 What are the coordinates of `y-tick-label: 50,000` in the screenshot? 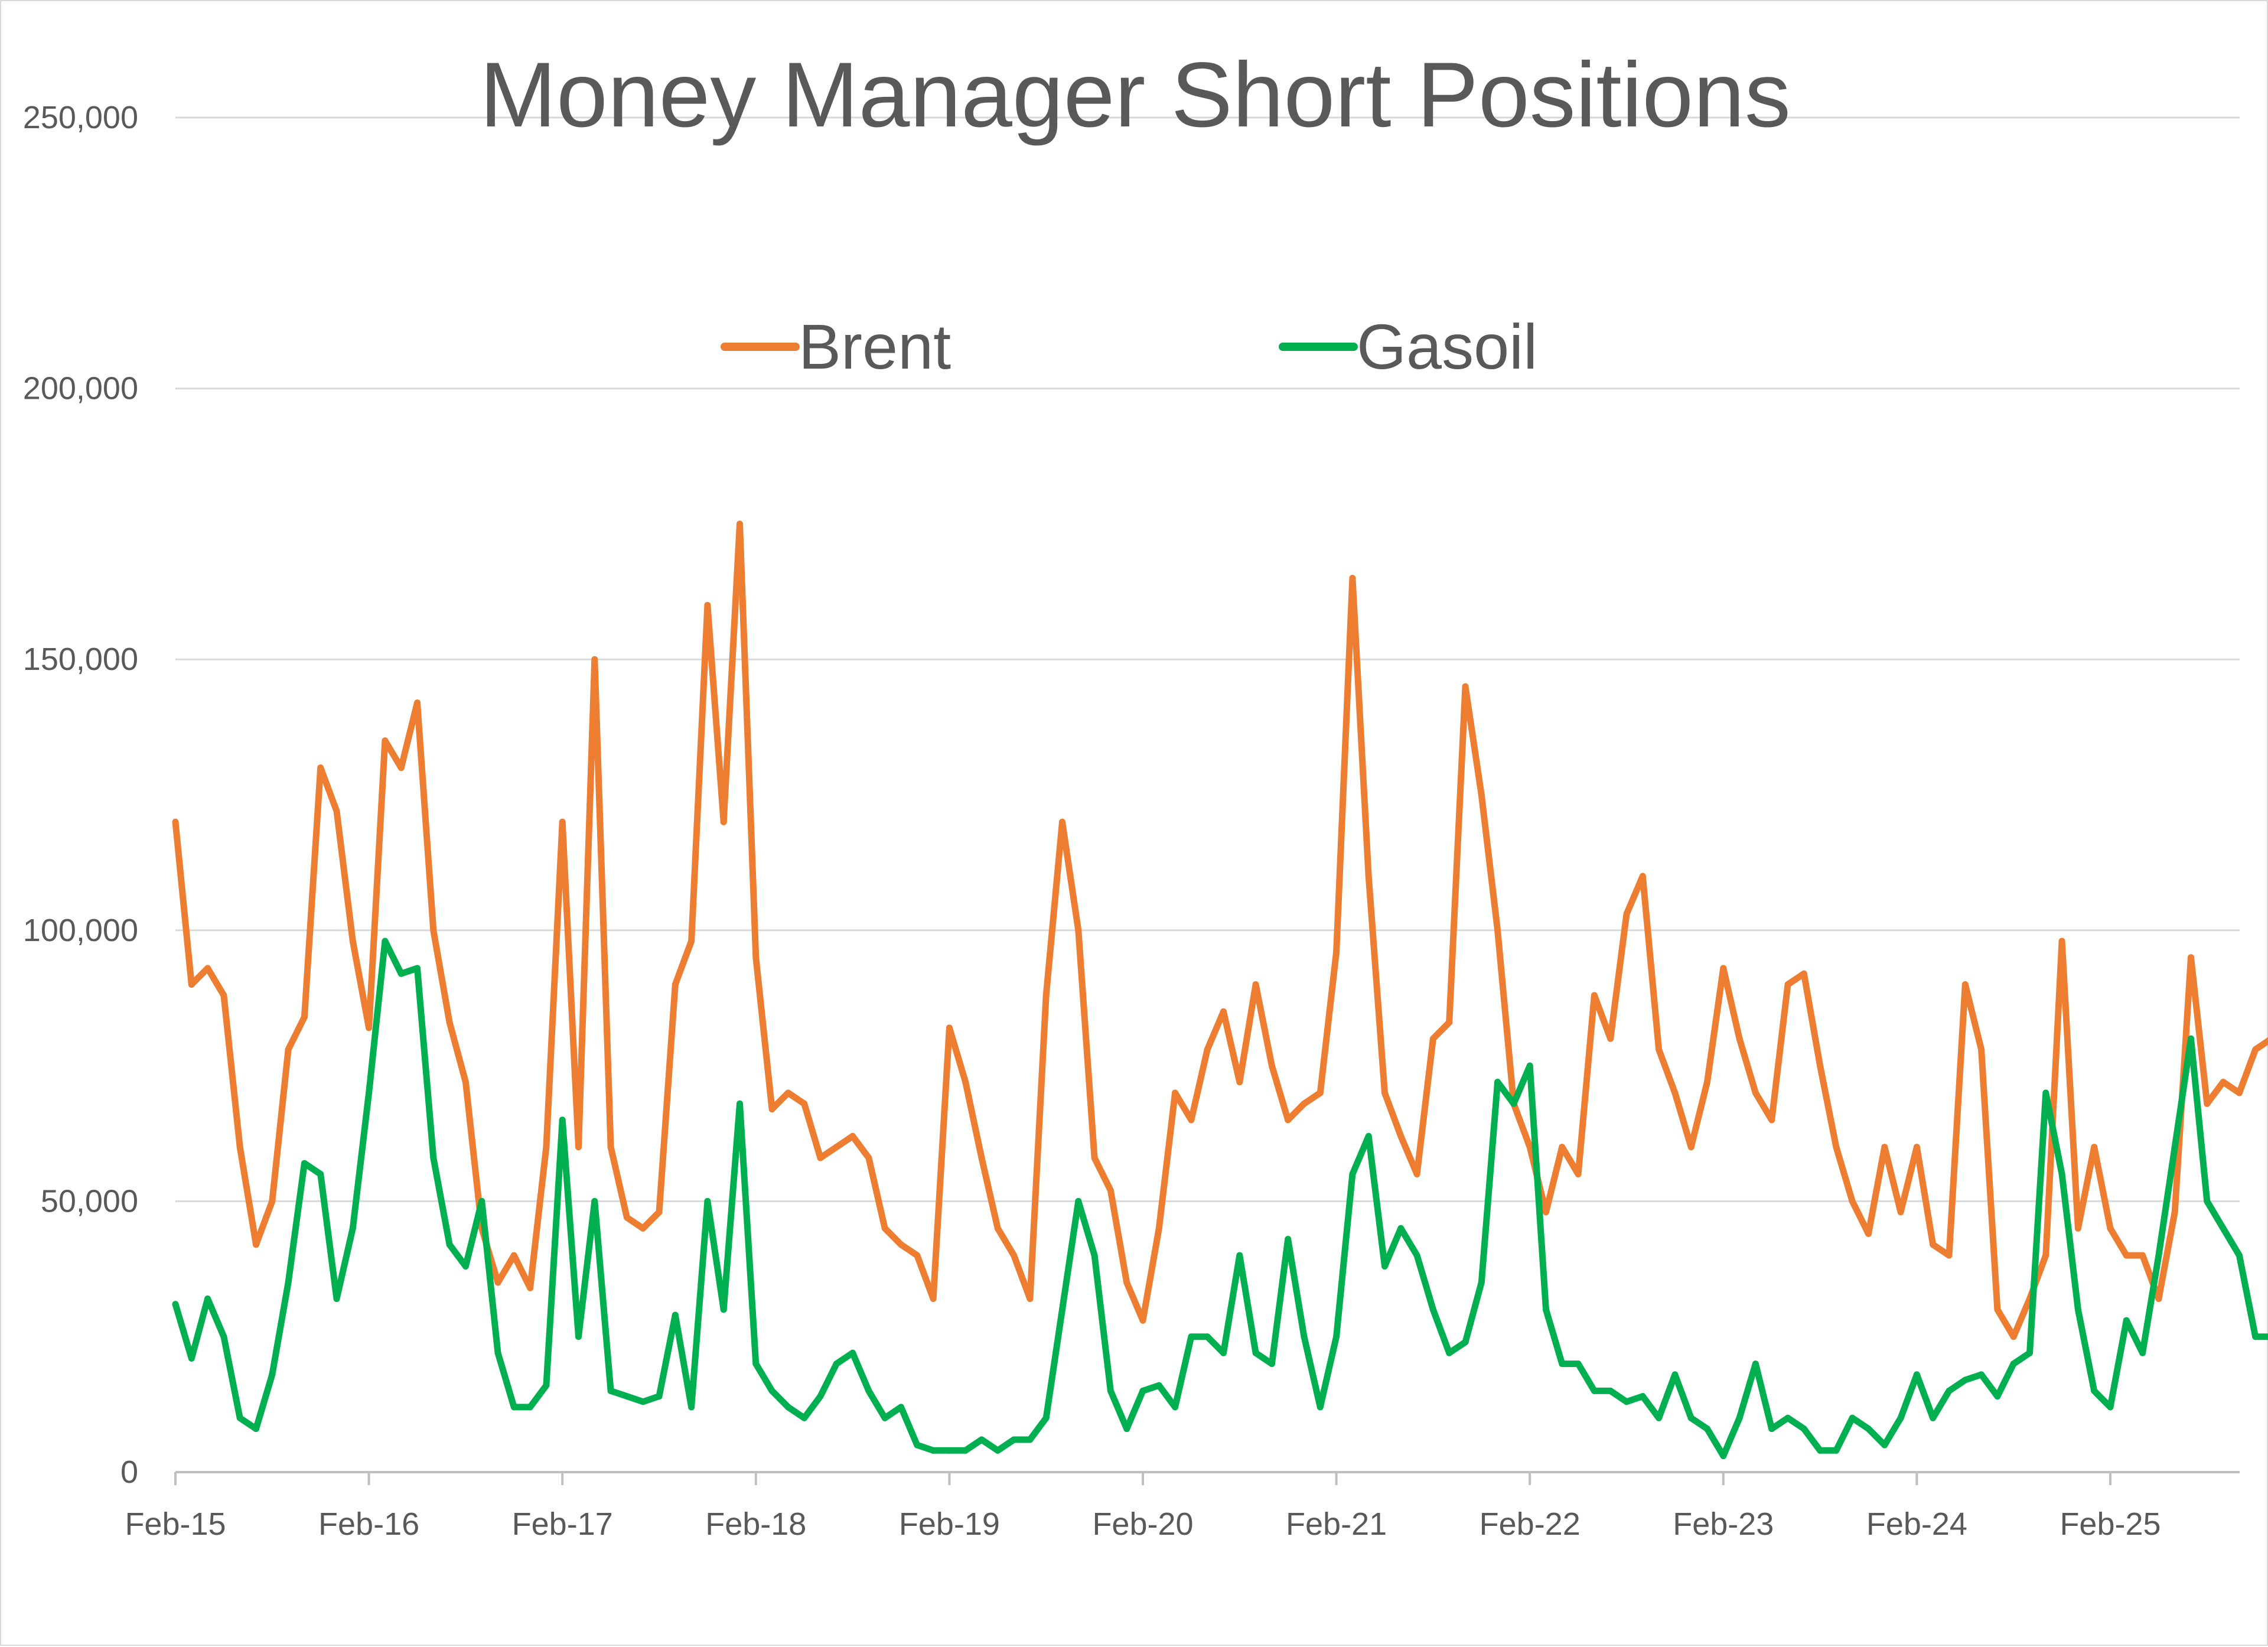 It's located at (89, 1201).